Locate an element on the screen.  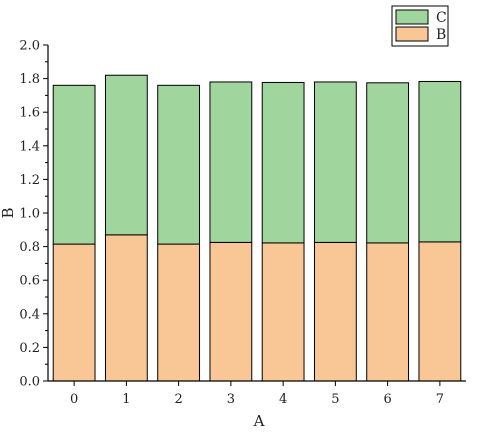
legend: CB is located at coordinates (420, 26).